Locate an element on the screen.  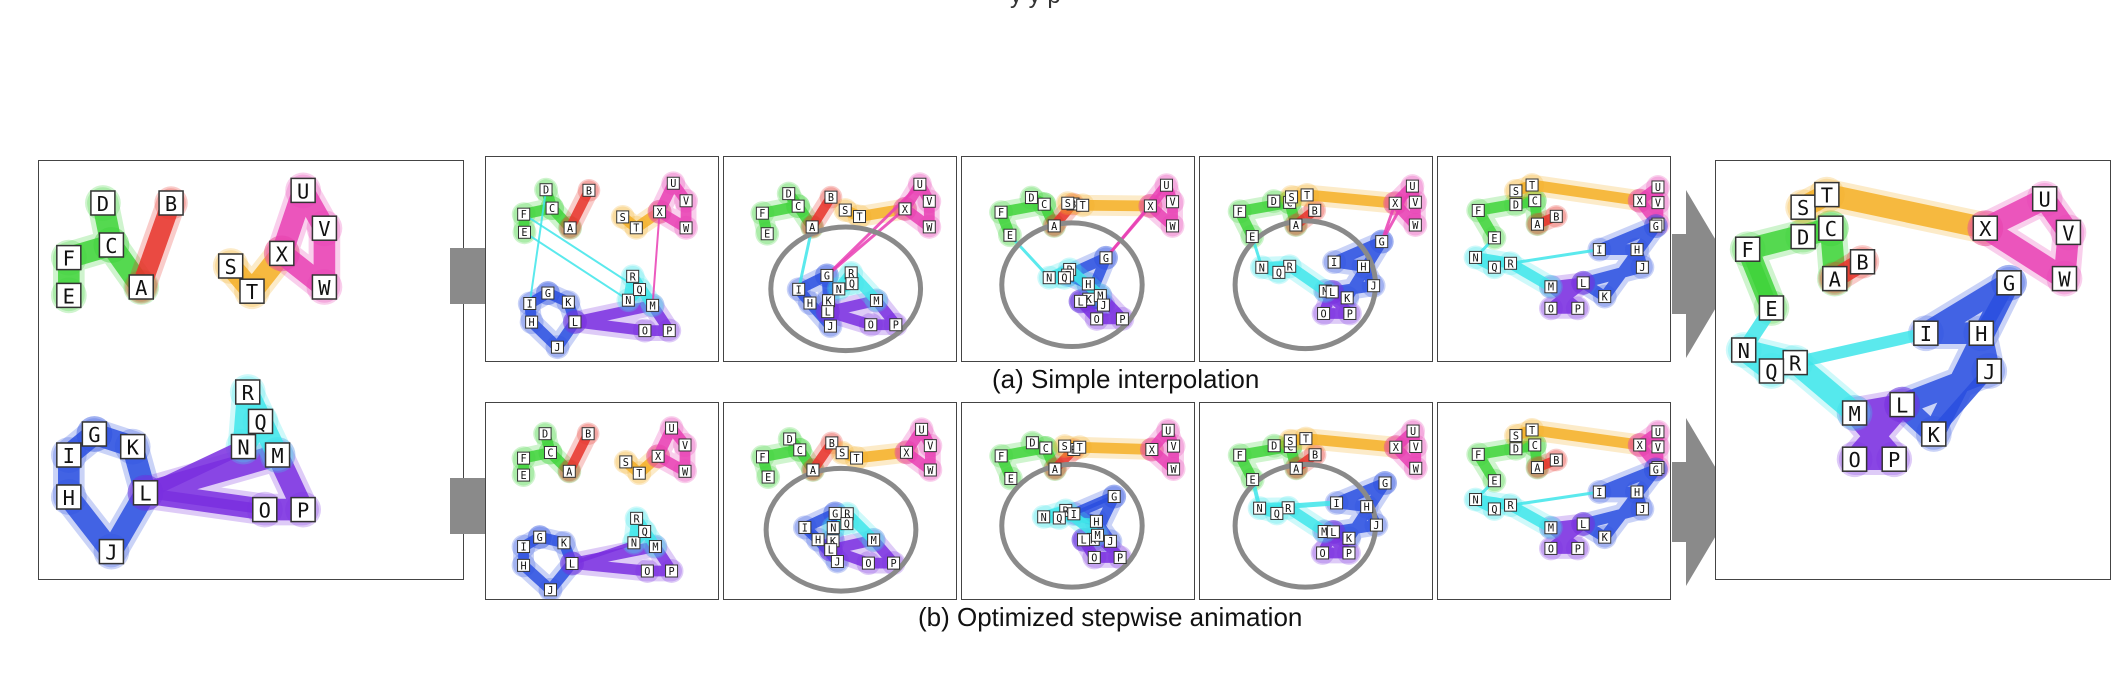
start-graph: D B C FE A UV X ST W R GI K N M L H O P J Q is located at coordinates (196, 371).